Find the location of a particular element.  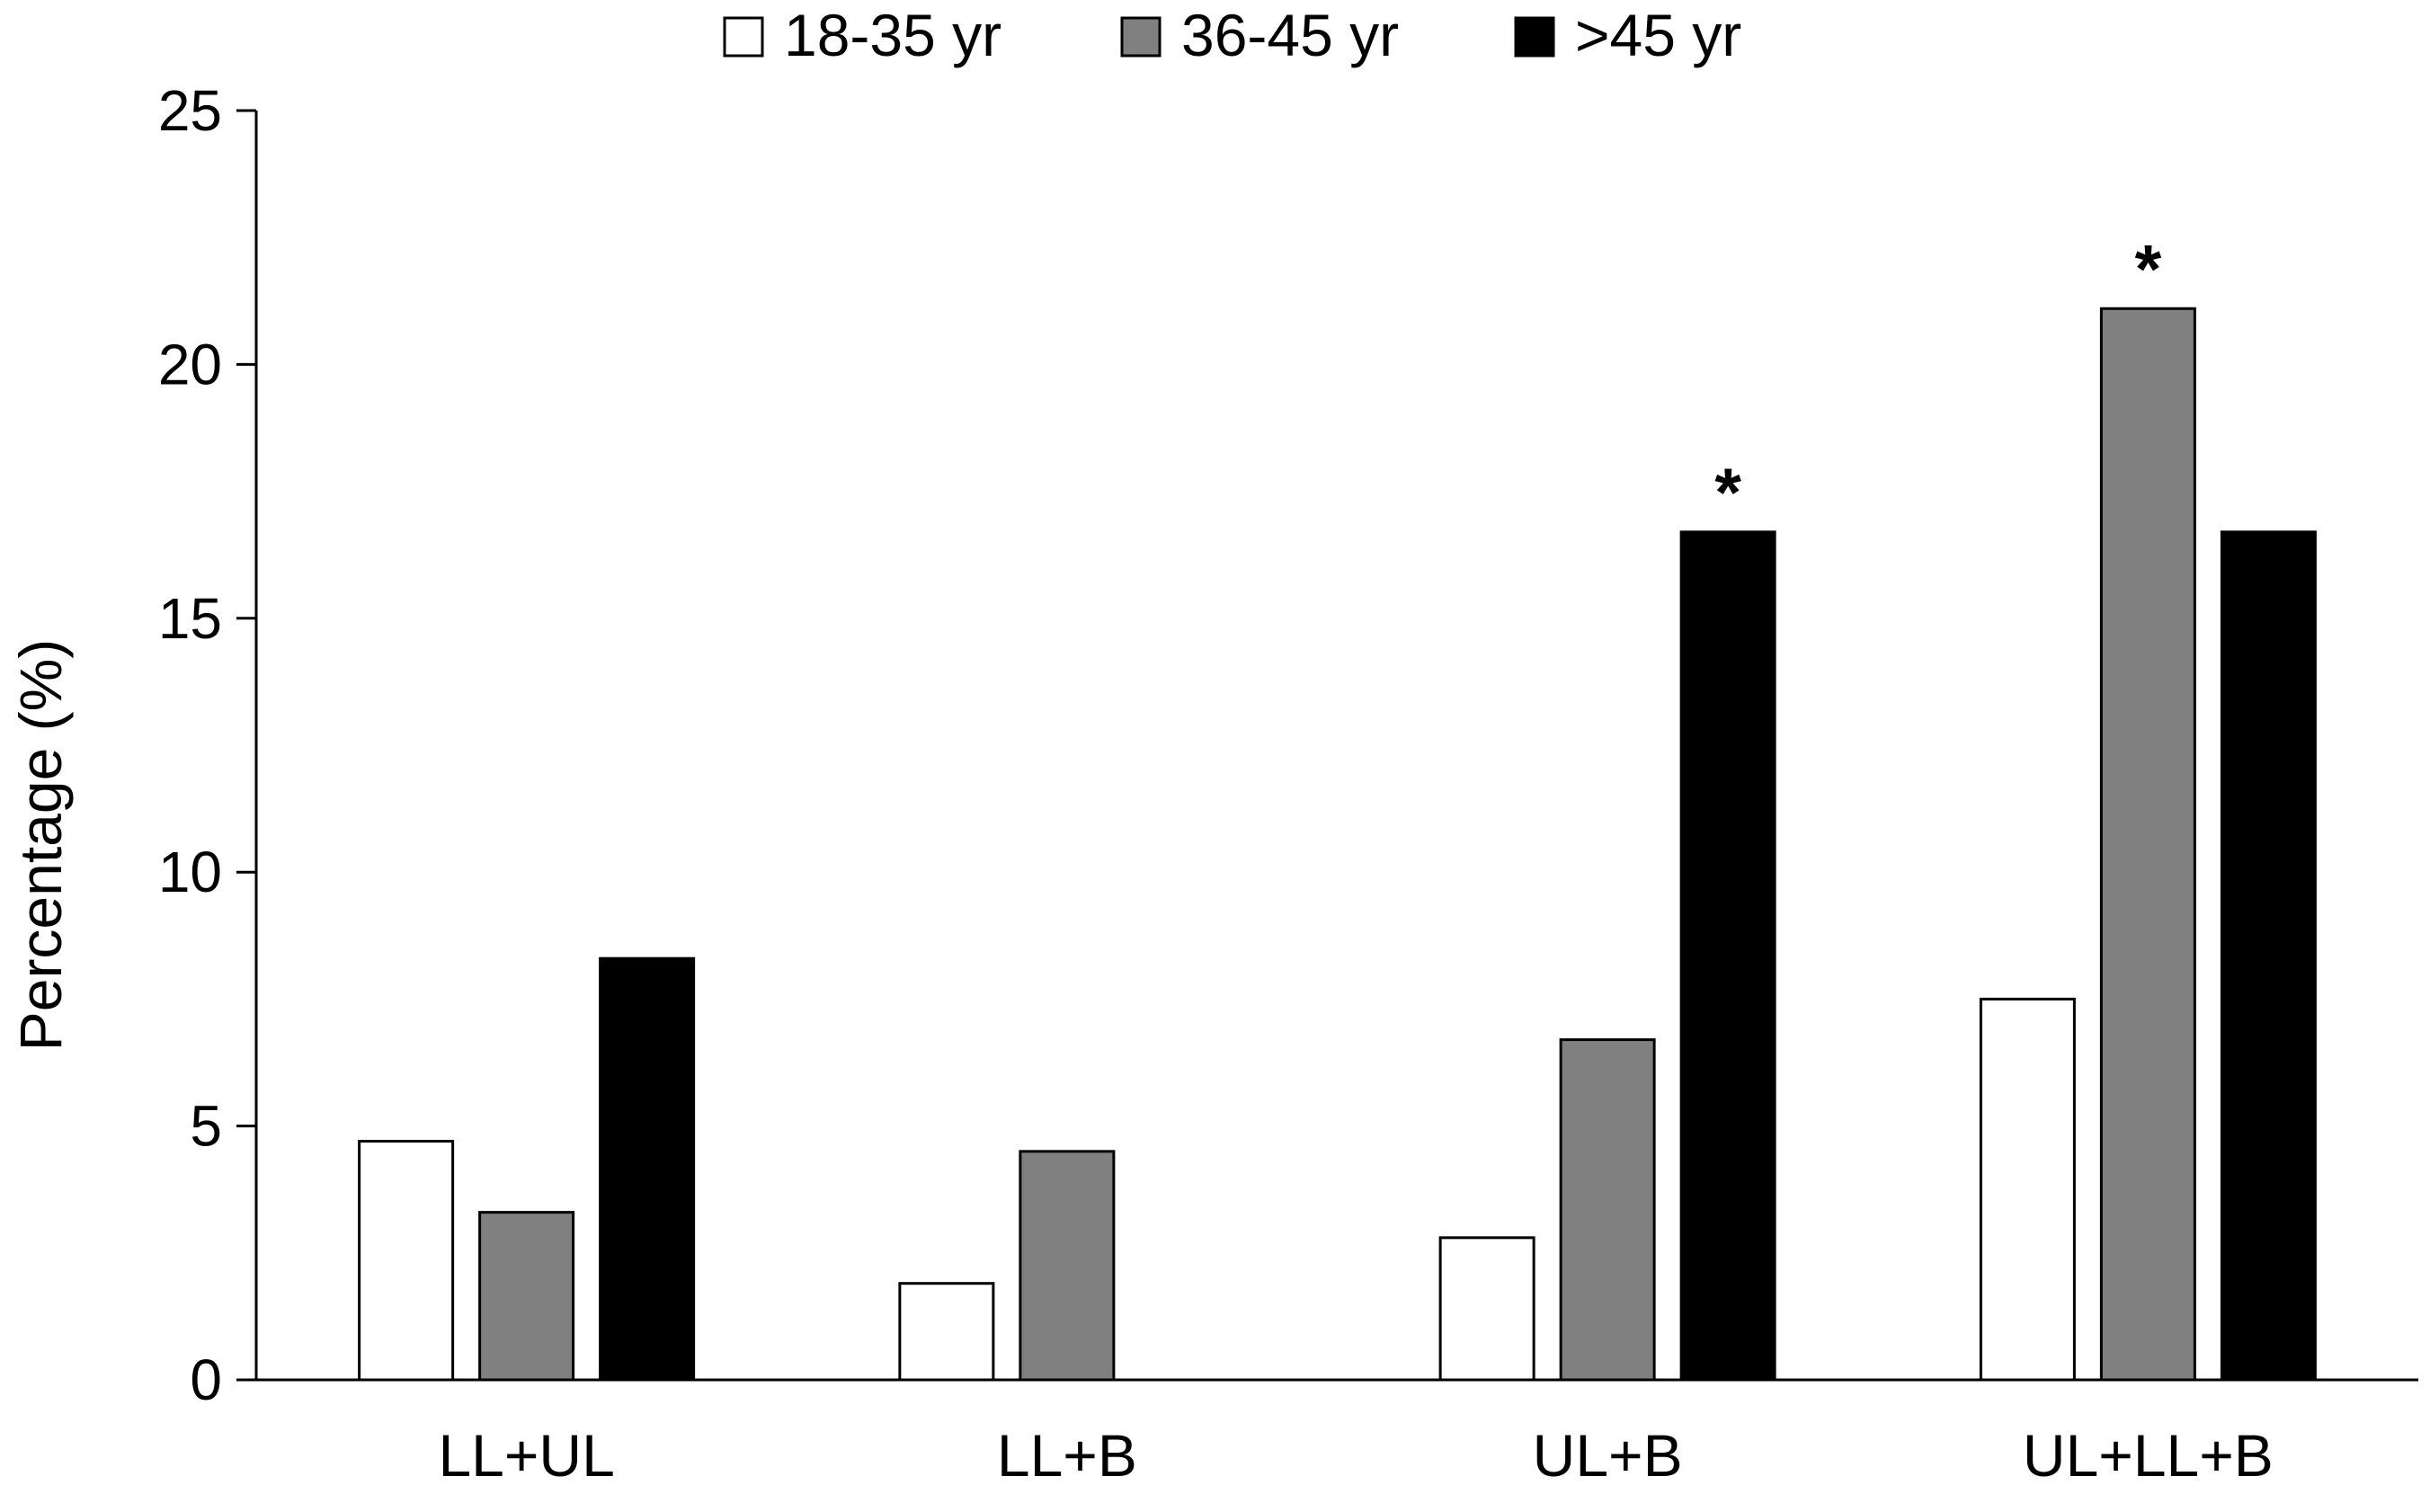

y-axis-title: Percentage (%) is located at coordinates (40, 845).